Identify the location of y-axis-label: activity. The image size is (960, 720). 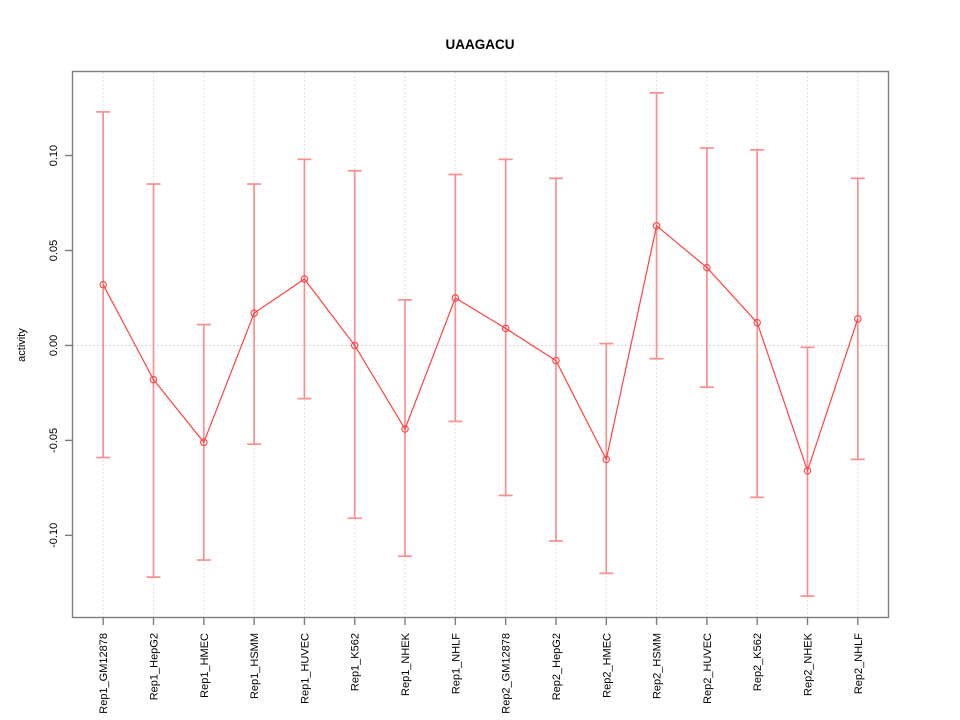
(22, 345).